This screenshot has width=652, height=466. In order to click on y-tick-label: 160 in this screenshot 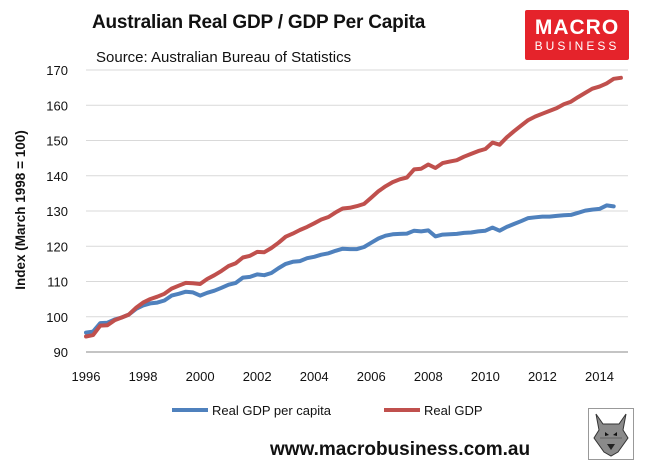, I will do `click(57, 105)`.